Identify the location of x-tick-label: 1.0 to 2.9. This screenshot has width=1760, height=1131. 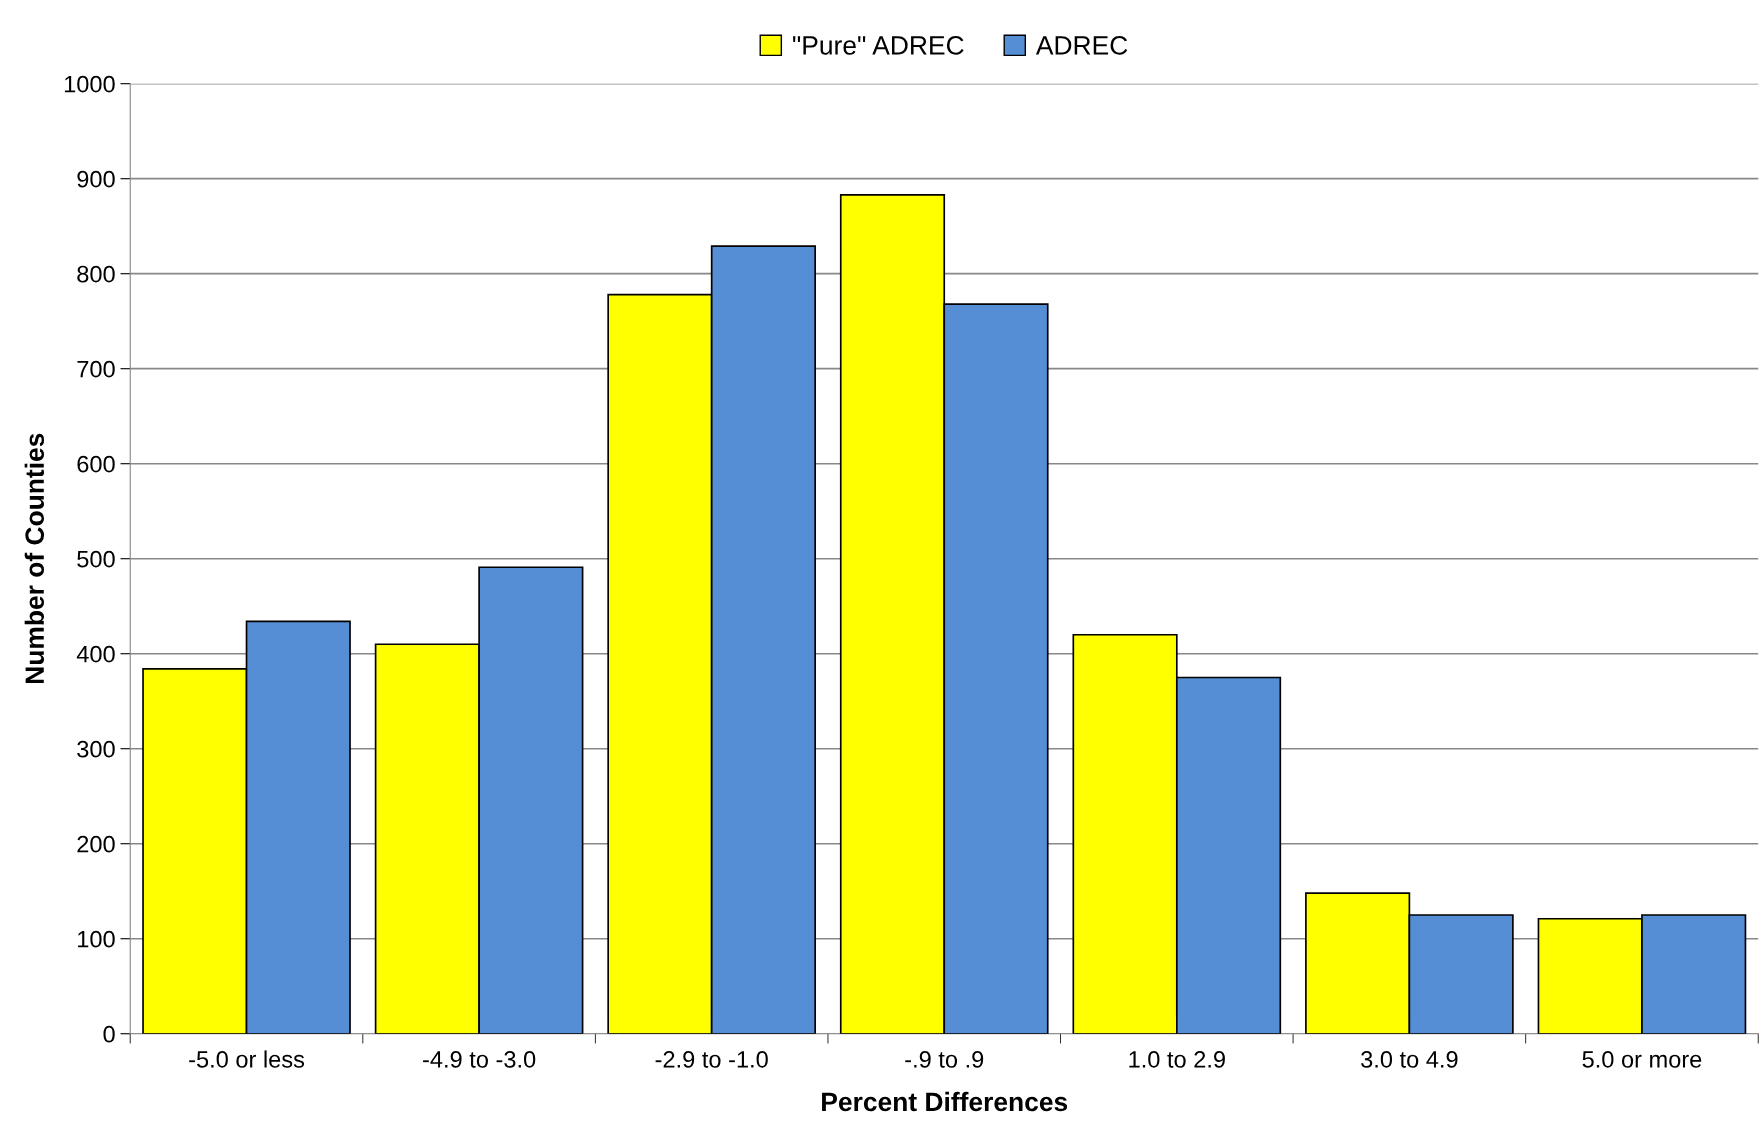
(1177, 1059).